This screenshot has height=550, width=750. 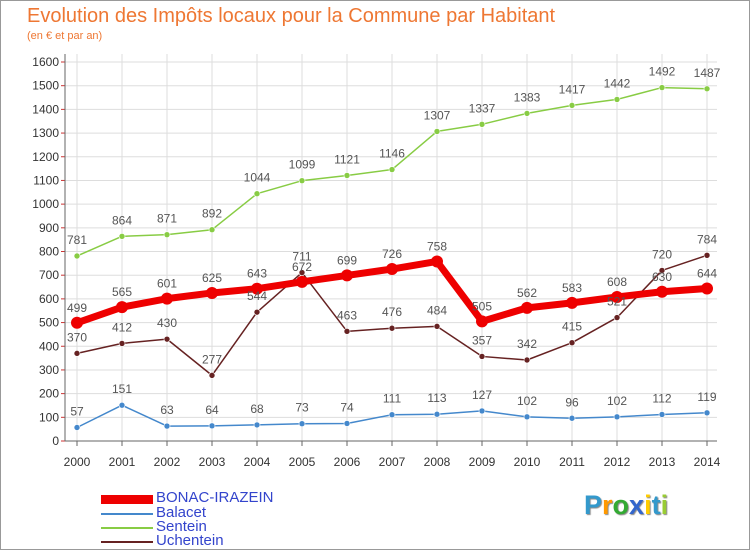 I want to click on y-tick-label: 1600, so click(x=45, y=62).